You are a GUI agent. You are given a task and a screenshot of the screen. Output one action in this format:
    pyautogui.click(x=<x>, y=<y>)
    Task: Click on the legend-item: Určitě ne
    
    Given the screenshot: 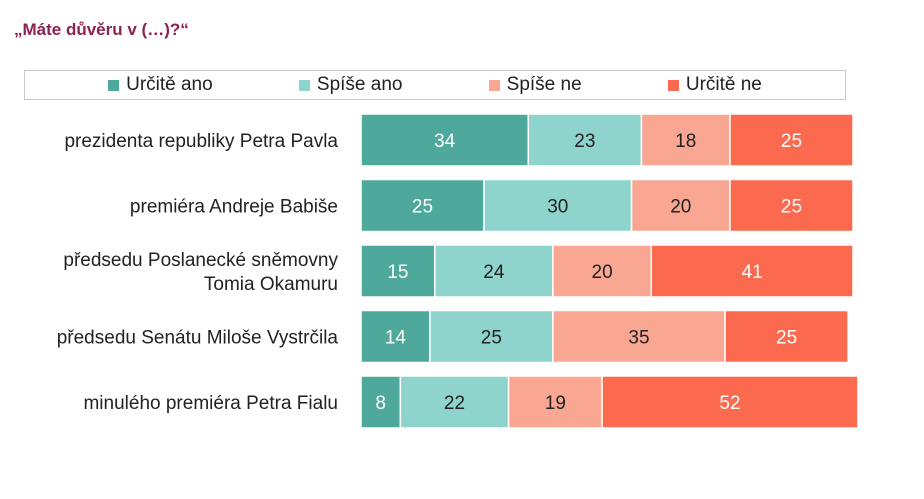 What is the action you would take?
    pyautogui.click(x=714, y=85)
    